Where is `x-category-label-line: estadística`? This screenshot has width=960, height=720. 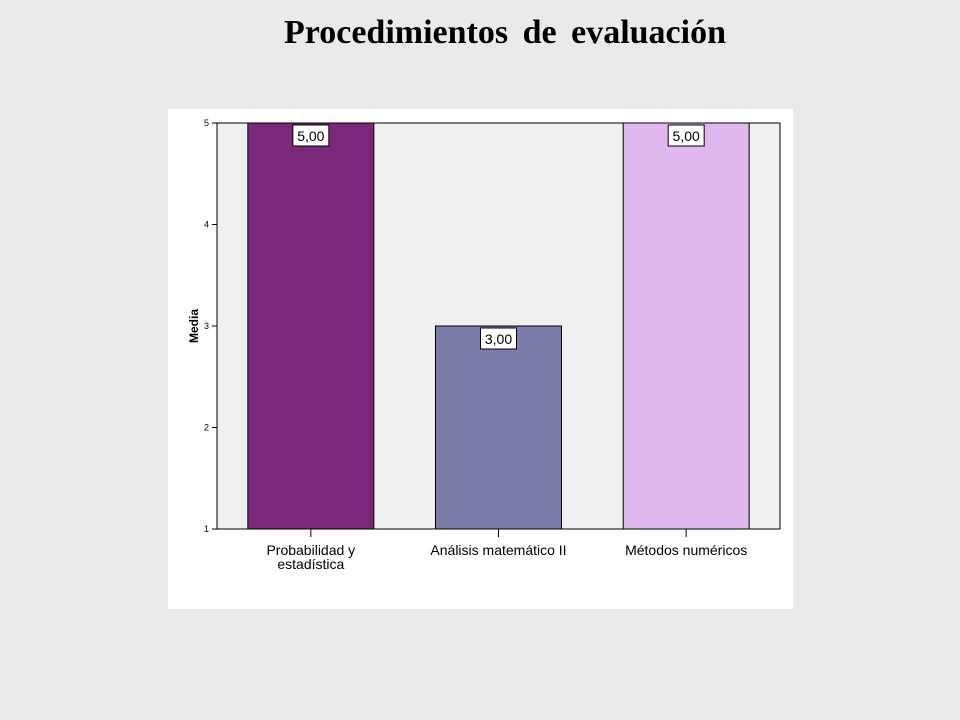 x-category-label-line: estadística is located at coordinates (310, 564).